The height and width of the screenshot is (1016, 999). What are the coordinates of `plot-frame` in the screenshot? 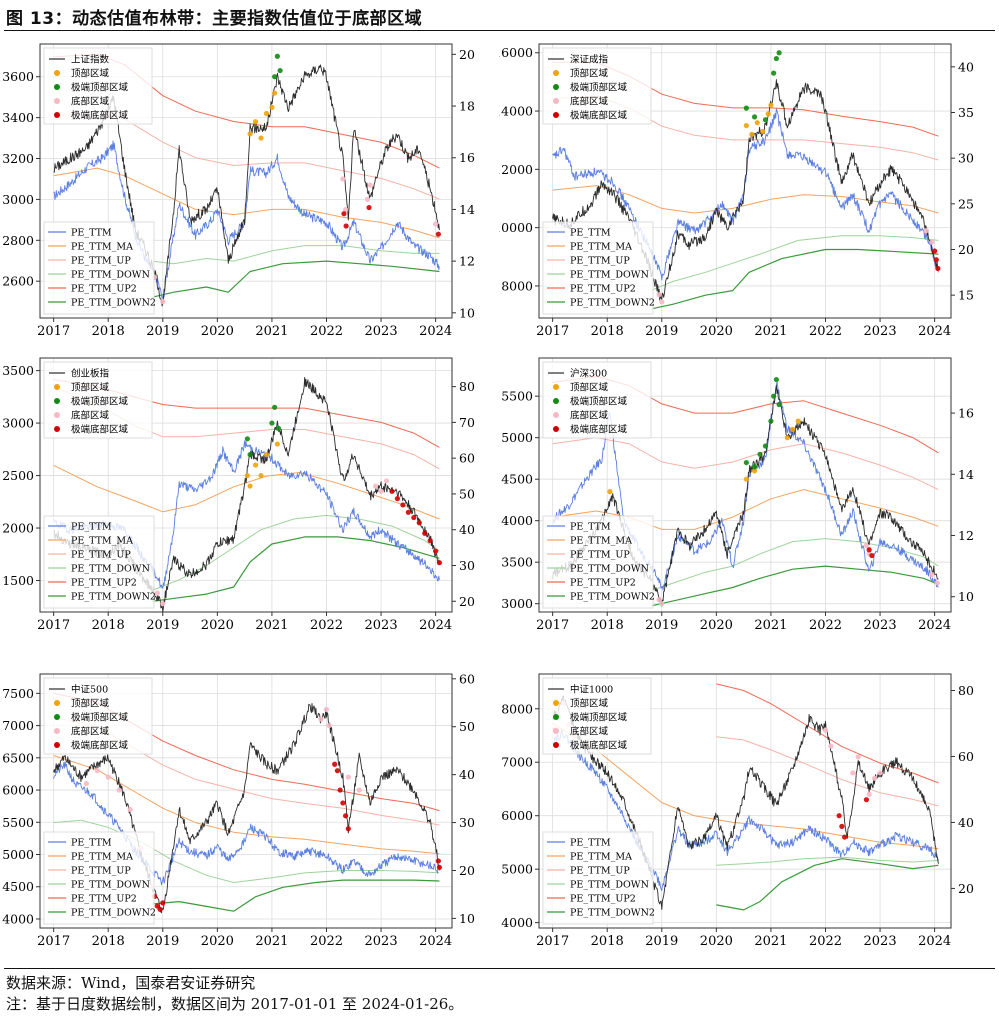 It's located at (745, 801).